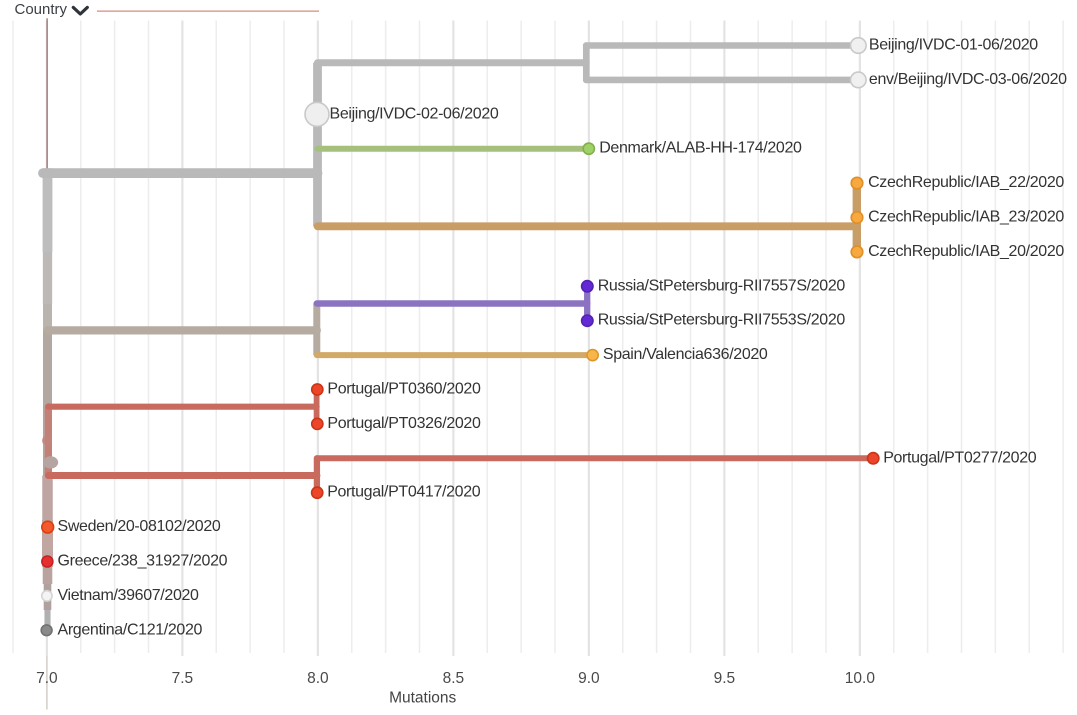 This screenshot has height=715, width=1077. I want to click on svg-text: CzechRepublic/IAB_23/2020, so click(966, 217).